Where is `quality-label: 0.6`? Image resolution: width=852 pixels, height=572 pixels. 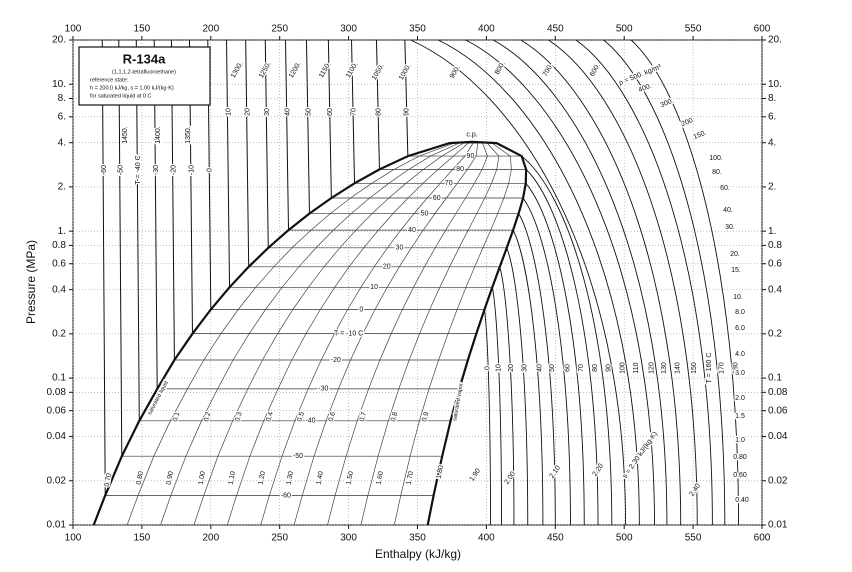 quality-label: 0.6 is located at coordinates (332, 416).